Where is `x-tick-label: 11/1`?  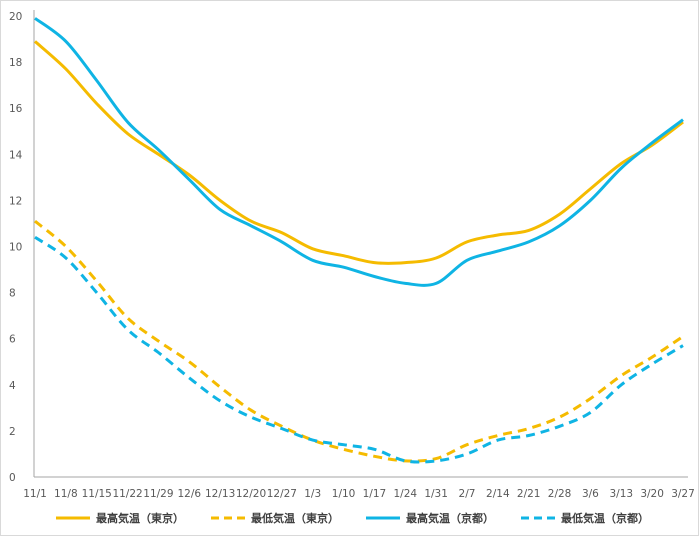 x-tick-label: 11/1 is located at coordinates (35, 494).